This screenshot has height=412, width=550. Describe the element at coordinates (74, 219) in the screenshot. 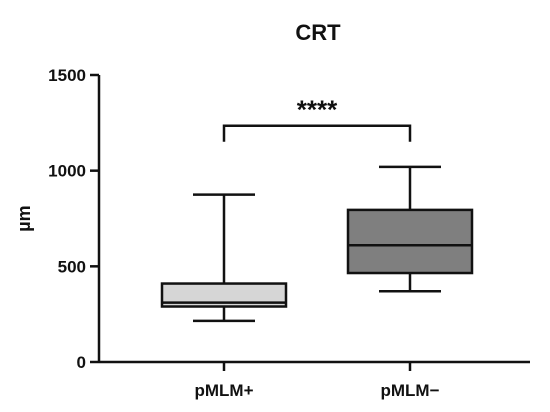

I see `y-axis: 0 500 1000 1500` at that location.